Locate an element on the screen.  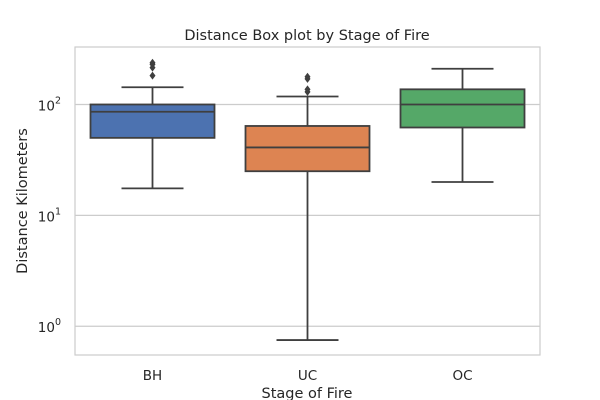
y-axis-label: Distance Kilometers is located at coordinates (23, 201).